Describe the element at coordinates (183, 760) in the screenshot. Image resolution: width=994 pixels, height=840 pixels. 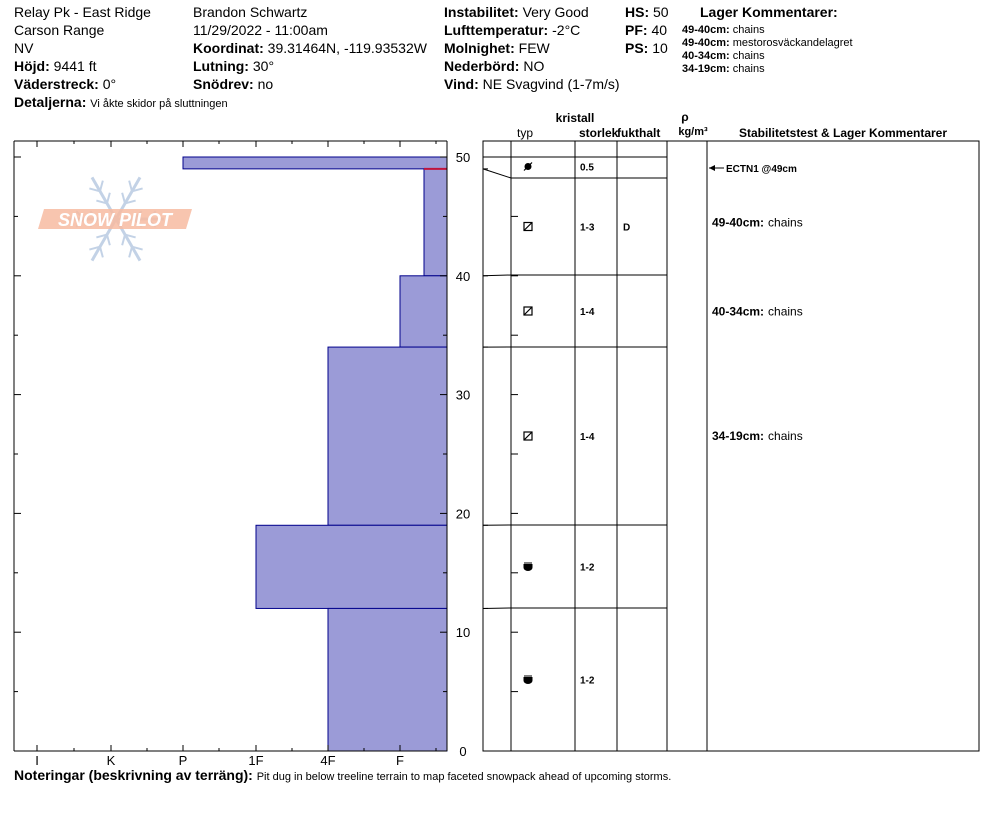
I see `hardness-tick-label: P` at that location.